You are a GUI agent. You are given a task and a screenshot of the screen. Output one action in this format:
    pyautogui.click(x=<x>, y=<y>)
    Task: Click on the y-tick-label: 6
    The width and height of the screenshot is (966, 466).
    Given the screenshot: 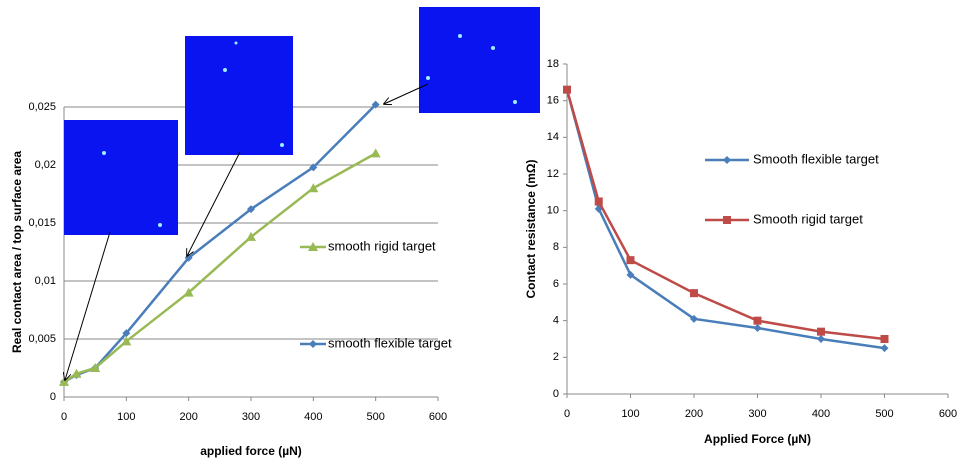 What is the action you would take?
    pyautogui.click(x=556, y=284)
    